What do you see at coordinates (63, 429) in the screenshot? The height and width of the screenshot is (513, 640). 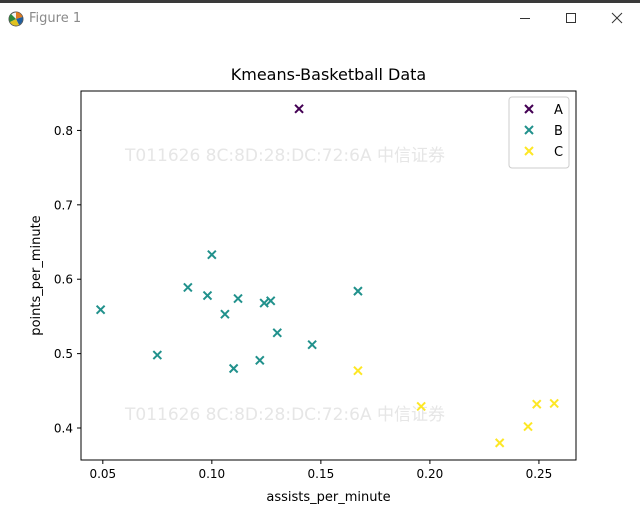 I see `y-tick-label: 0.4` at bounding box center [63, 429].